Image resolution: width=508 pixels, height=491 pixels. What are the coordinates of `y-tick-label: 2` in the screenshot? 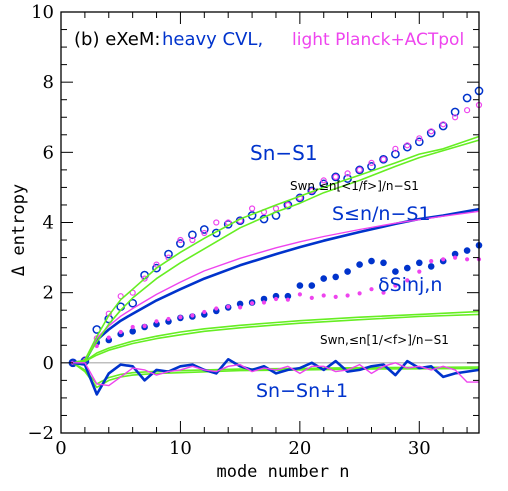 It's located at (48, 293).